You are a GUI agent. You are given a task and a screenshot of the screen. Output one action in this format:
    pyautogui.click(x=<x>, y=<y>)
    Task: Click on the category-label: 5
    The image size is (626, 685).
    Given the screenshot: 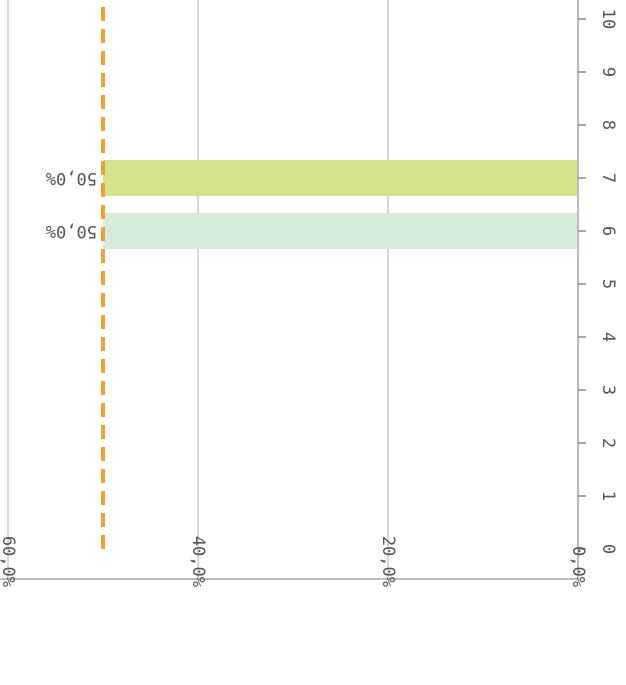 What is the action you would take?
    pyautogui.click(x=608, y=284)
    